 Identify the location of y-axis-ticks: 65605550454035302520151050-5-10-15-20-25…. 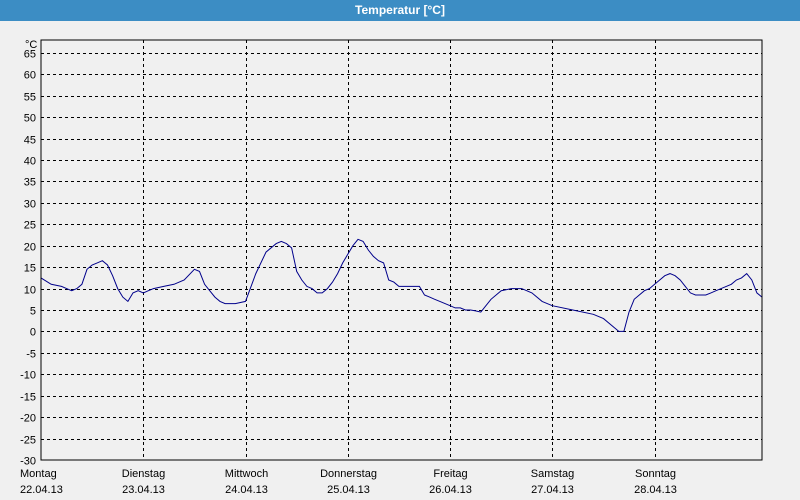
(28, 258).